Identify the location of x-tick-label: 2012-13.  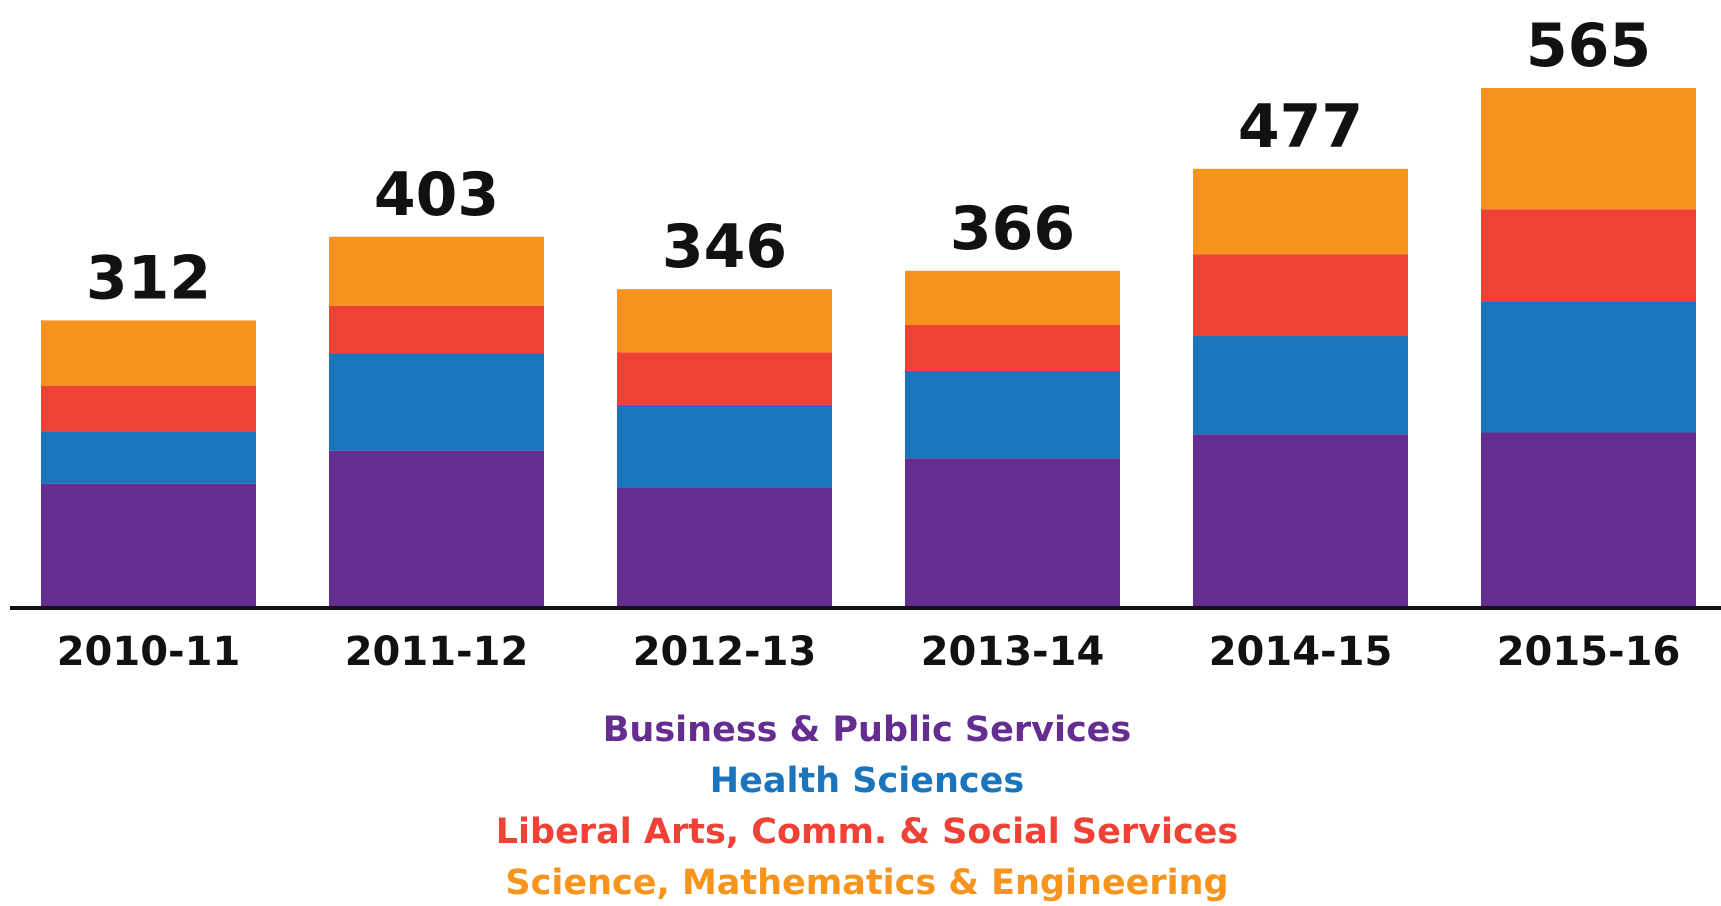
(725, 652).